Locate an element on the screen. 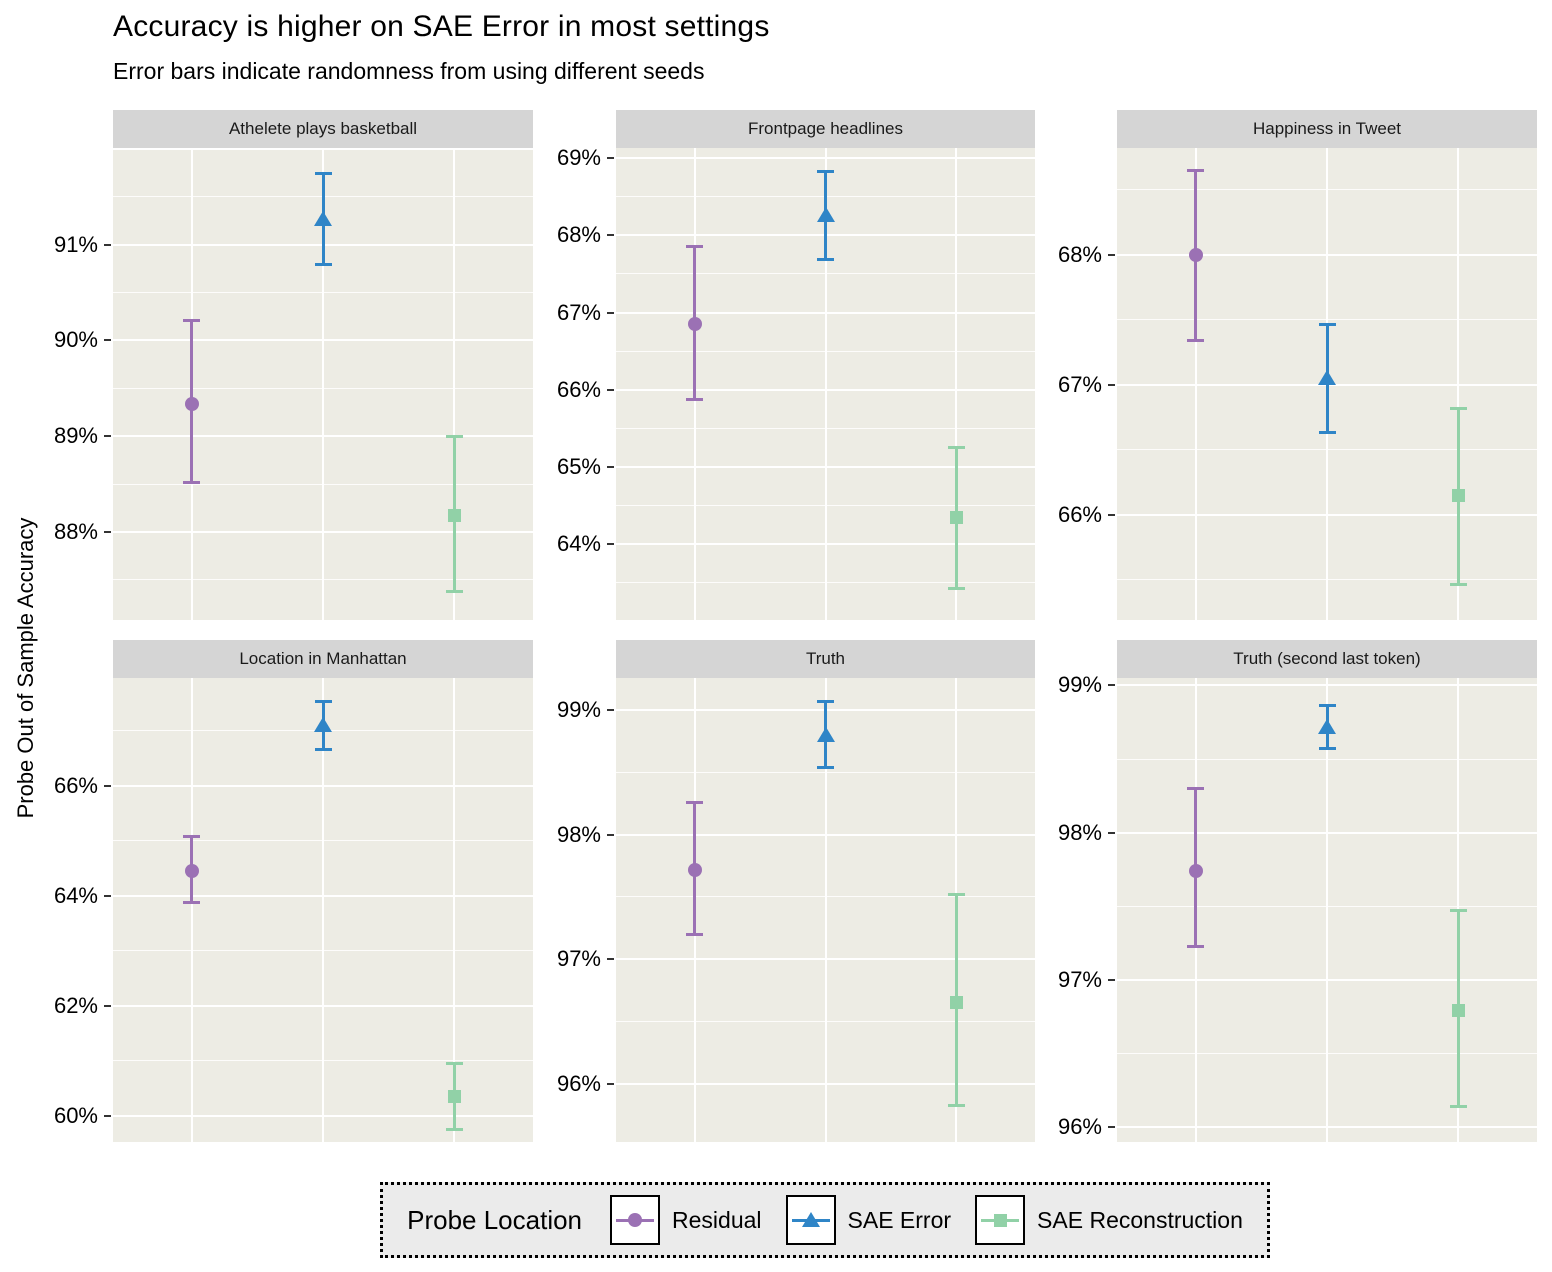 The height and width of the screenshot is (1272, 1552). legend: Probe Location Residual SAE Error is located at coordinates (825, 1220).